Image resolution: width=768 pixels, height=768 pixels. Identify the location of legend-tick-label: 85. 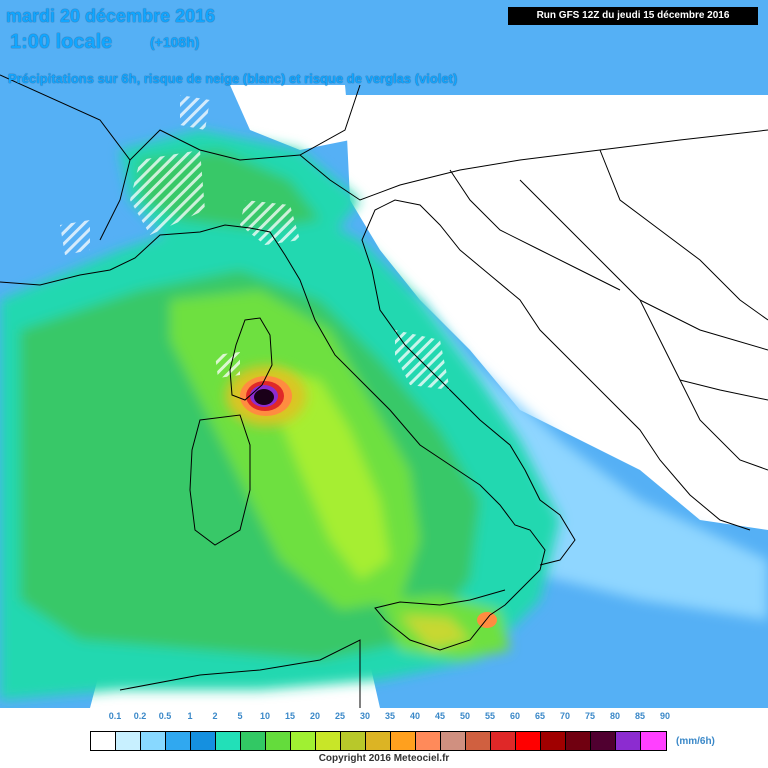
(640, 716).